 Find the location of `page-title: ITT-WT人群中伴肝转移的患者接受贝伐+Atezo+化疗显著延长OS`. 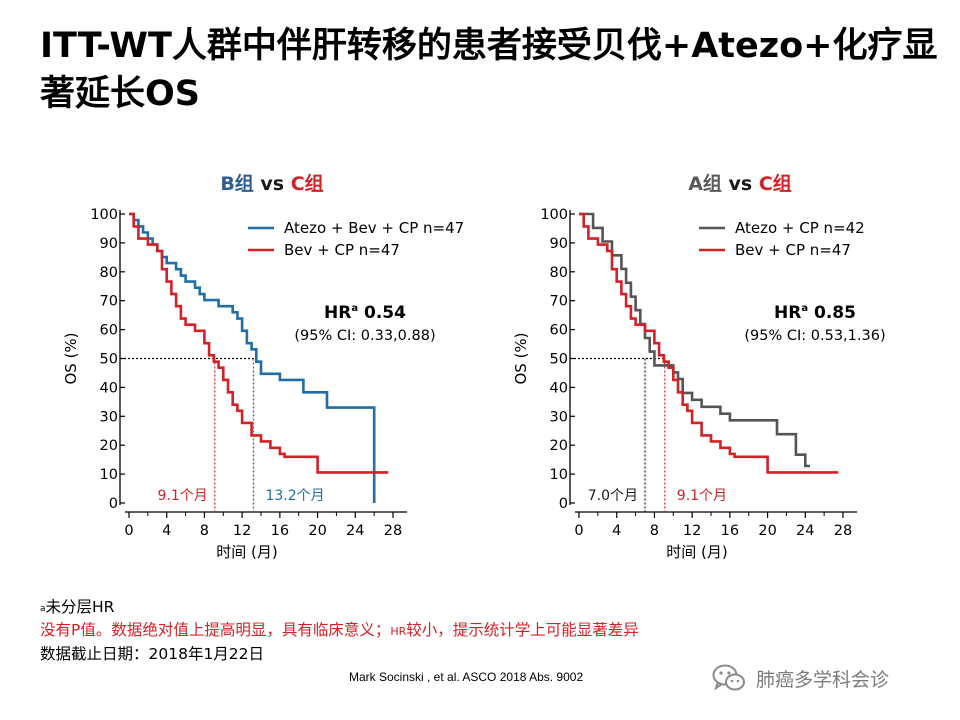

page-title: ITT-WT人群中伴肝转移的患者接受贝伐+Atezo+化疗显著延长OS is located at coordinates (489, 70).